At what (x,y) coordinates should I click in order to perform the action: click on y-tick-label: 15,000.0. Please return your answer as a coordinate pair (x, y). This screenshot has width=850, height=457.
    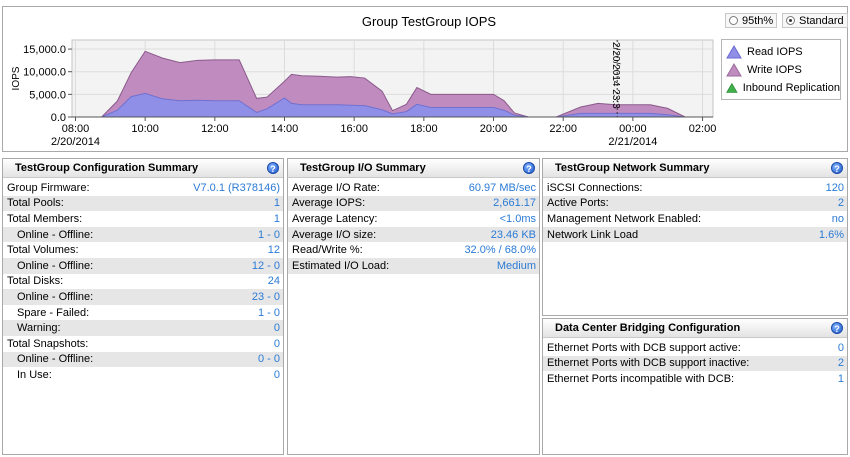
    Looking at the image, I should click on (44, 50).